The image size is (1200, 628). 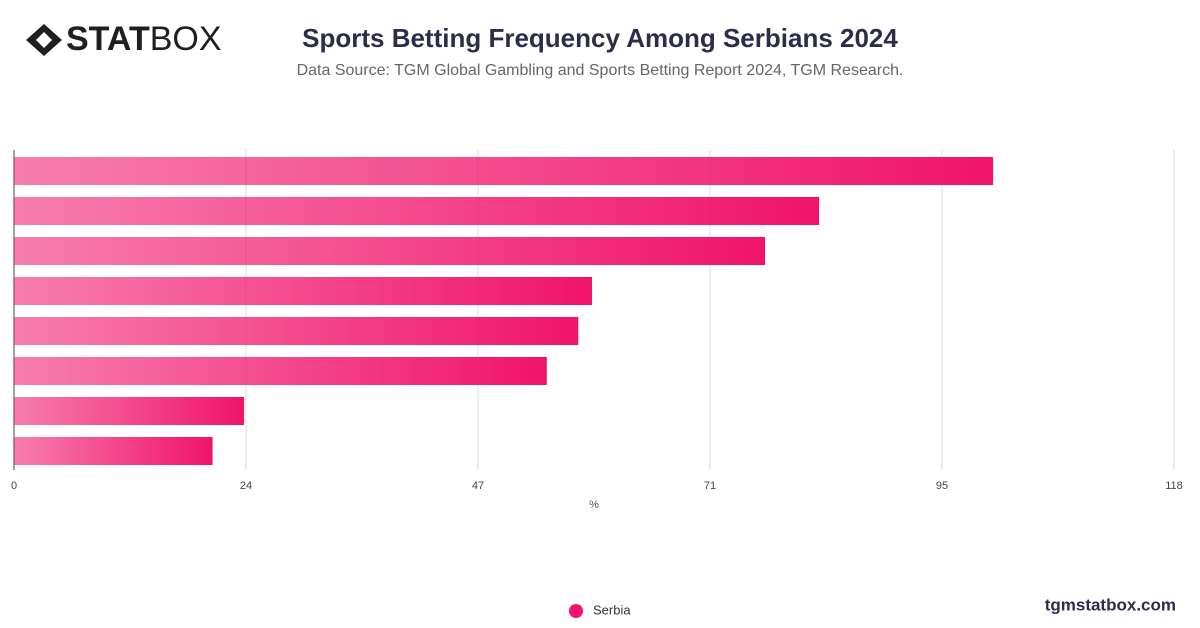 What do you see at coordinates (44, 40) in the screenshot?
I see `logo-icon` at bounding box center [44, 40].